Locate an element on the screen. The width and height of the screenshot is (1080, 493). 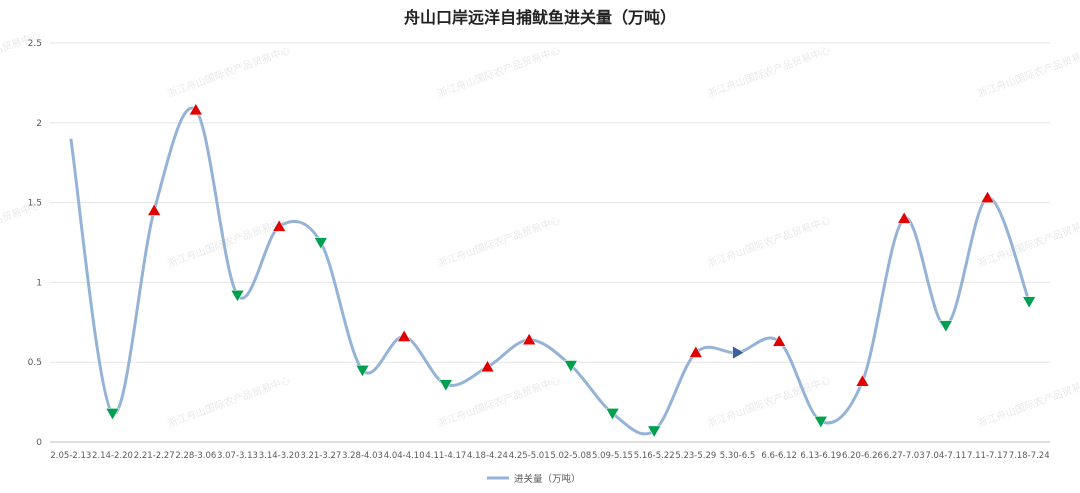
x-tick-label: 5.09-5.15 is located at coordinates (612, 456).